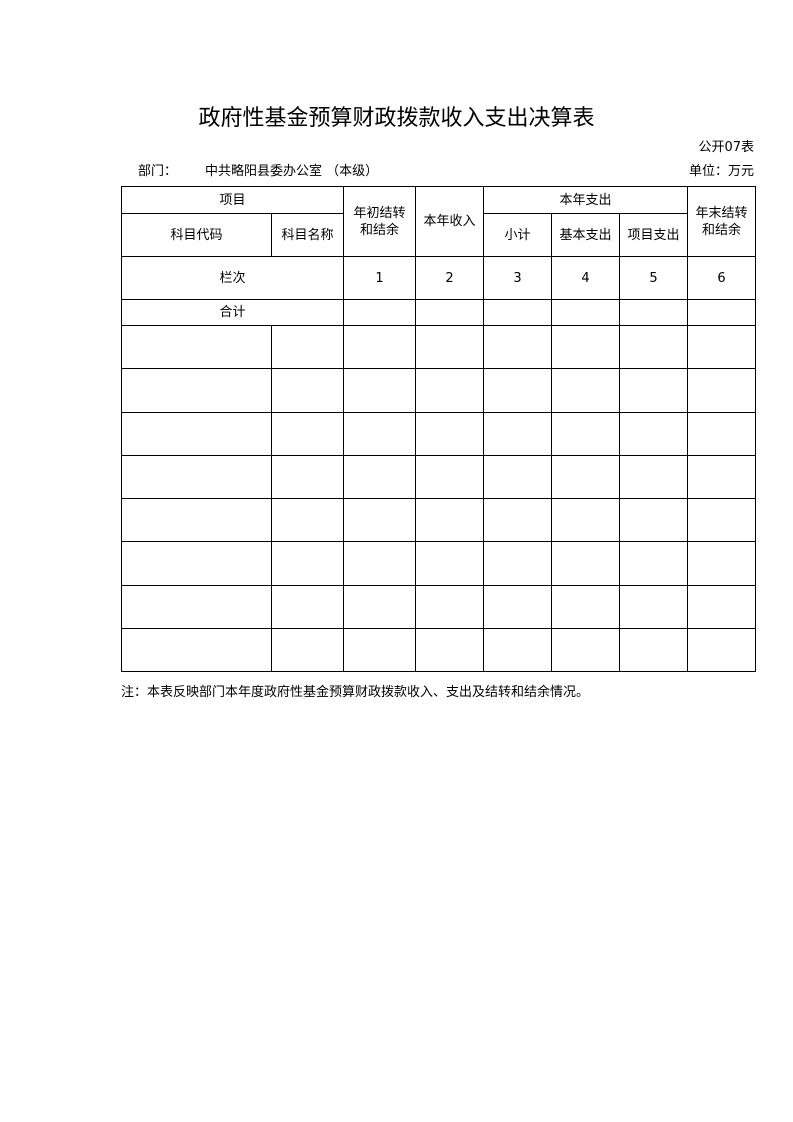 The image size is (793, 1122). I want to click on header-name: 科目名称, so click(307, 235).